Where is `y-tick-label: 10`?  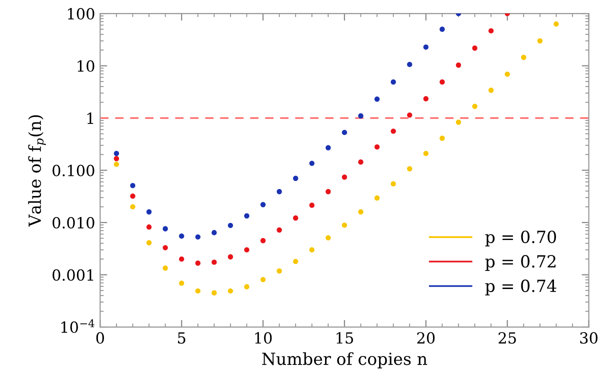
y-tick-label: 10 is located at coordinates (86, 66).